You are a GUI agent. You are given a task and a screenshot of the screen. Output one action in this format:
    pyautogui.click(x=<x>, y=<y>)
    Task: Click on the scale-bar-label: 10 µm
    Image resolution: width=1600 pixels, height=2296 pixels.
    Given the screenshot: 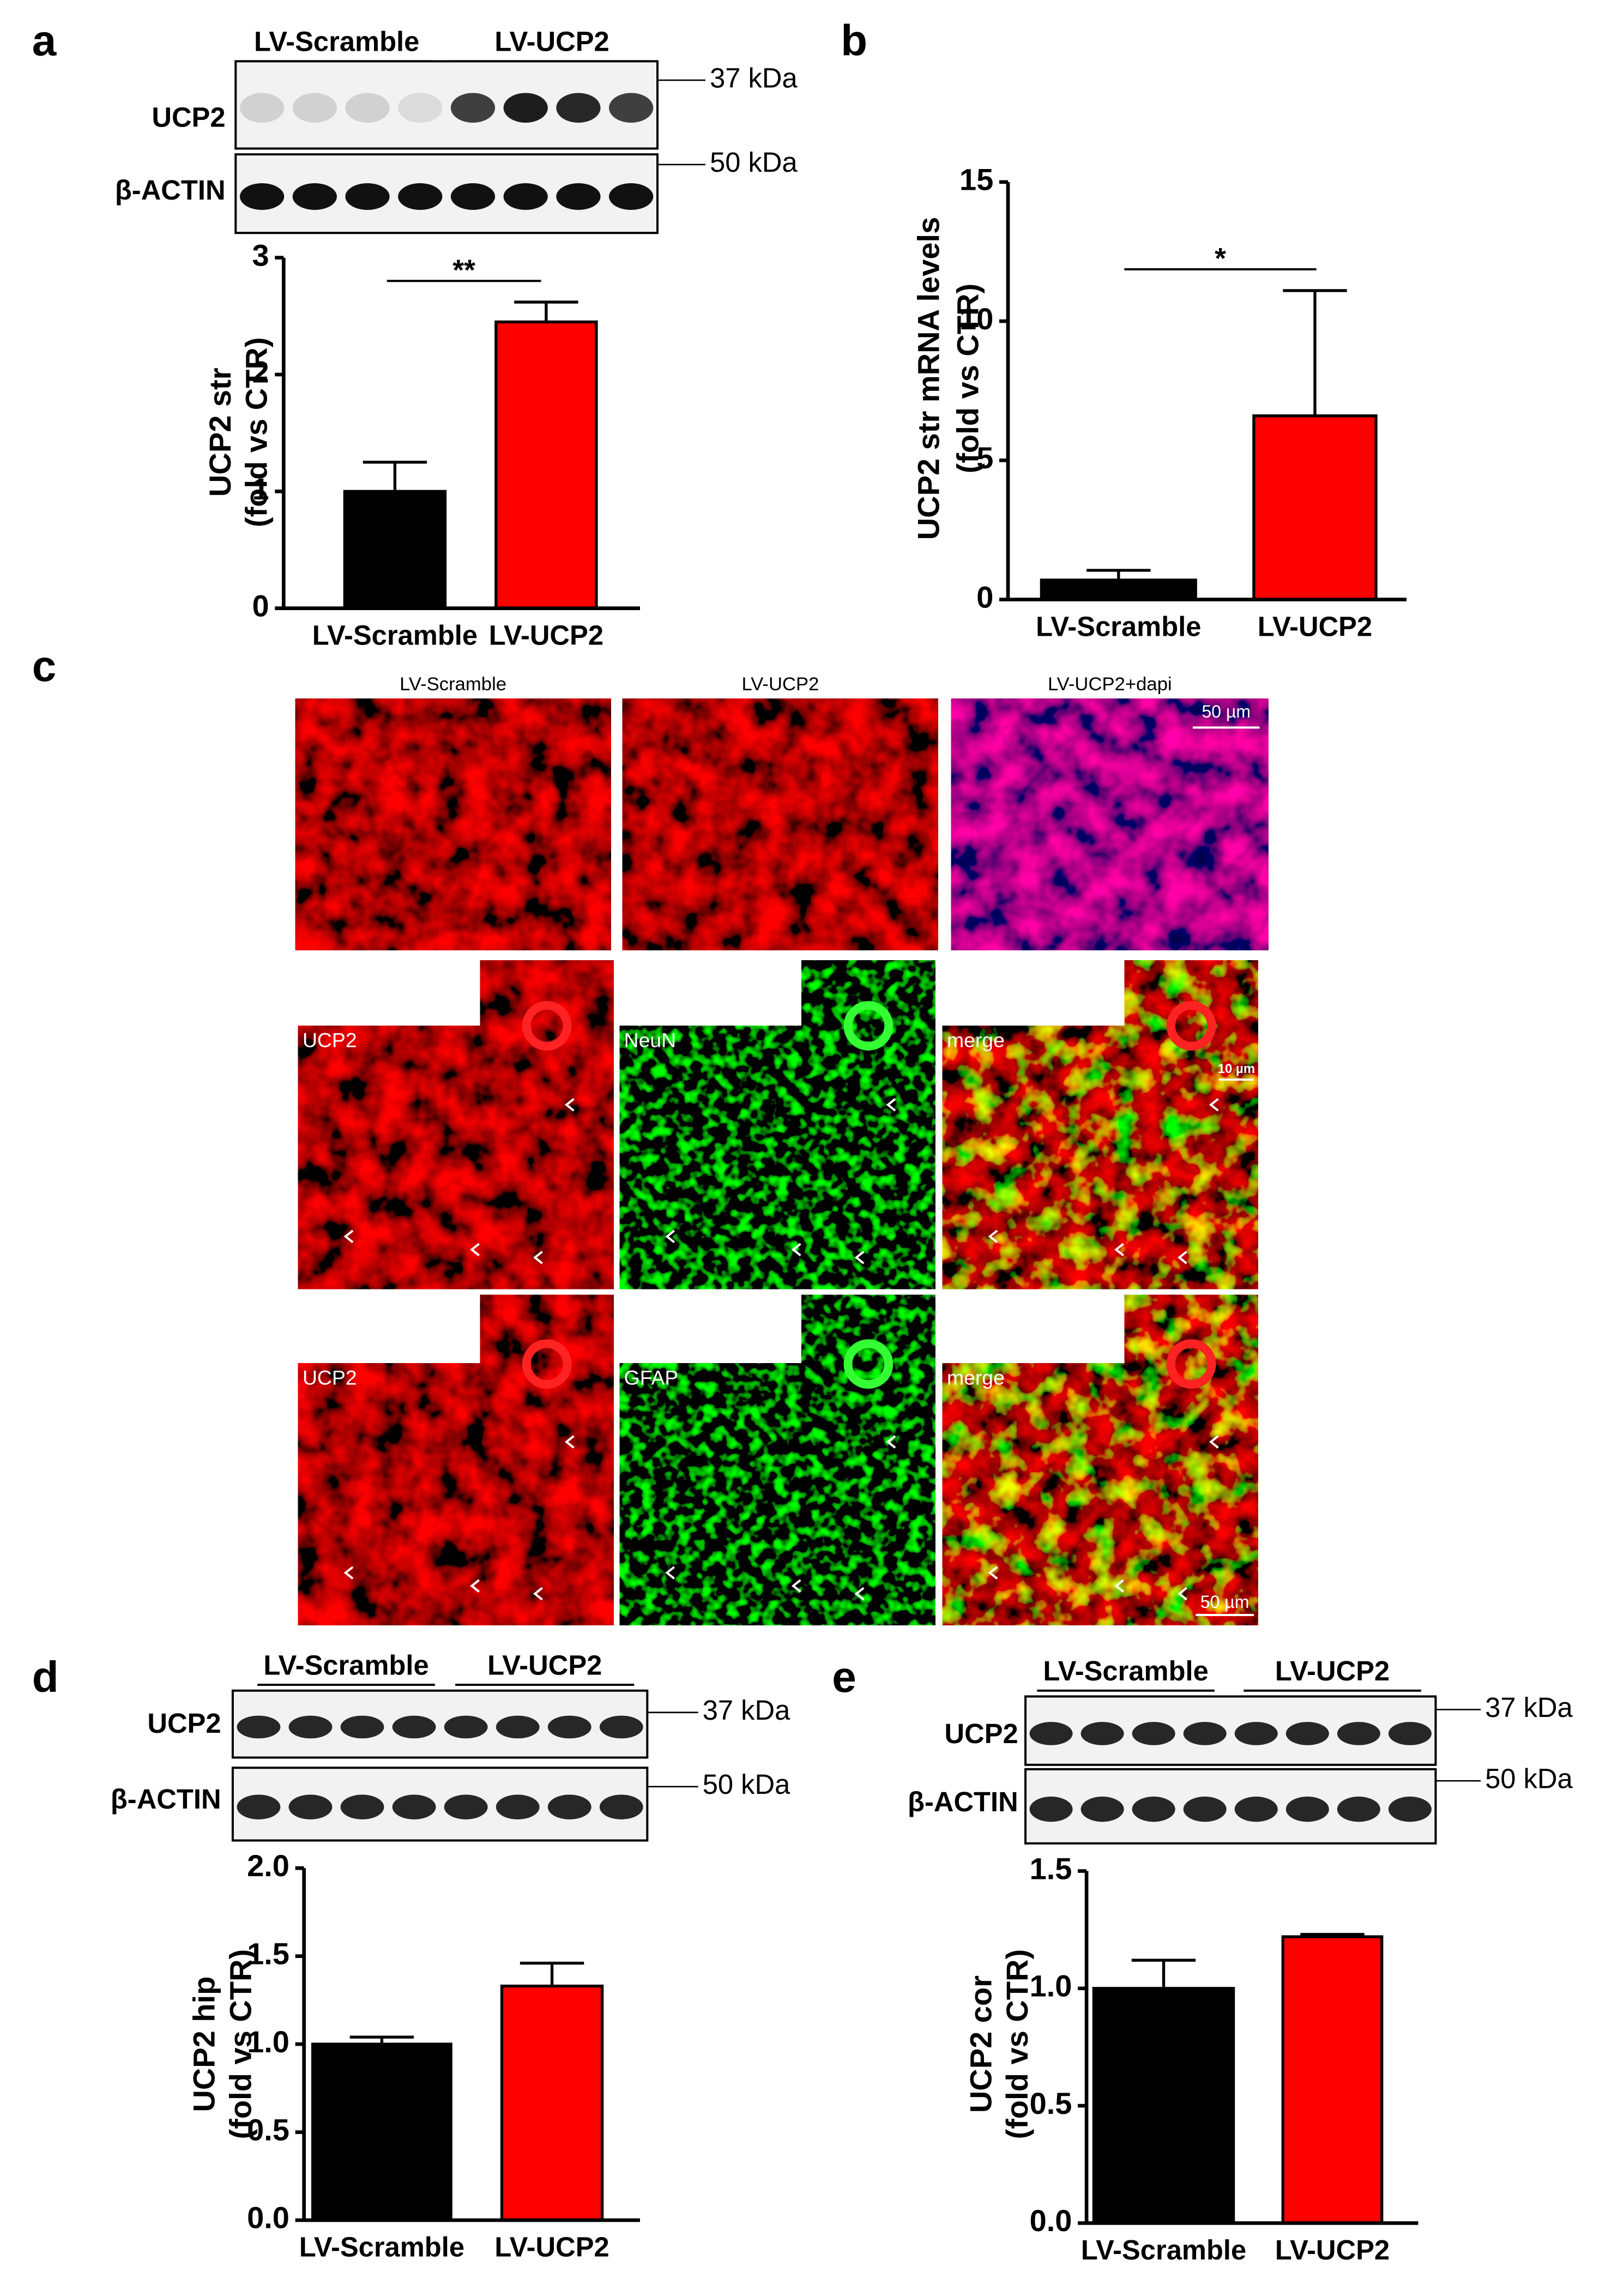 What is the action you would take?
    pyautogui.click(x=1236, y=1069)
    